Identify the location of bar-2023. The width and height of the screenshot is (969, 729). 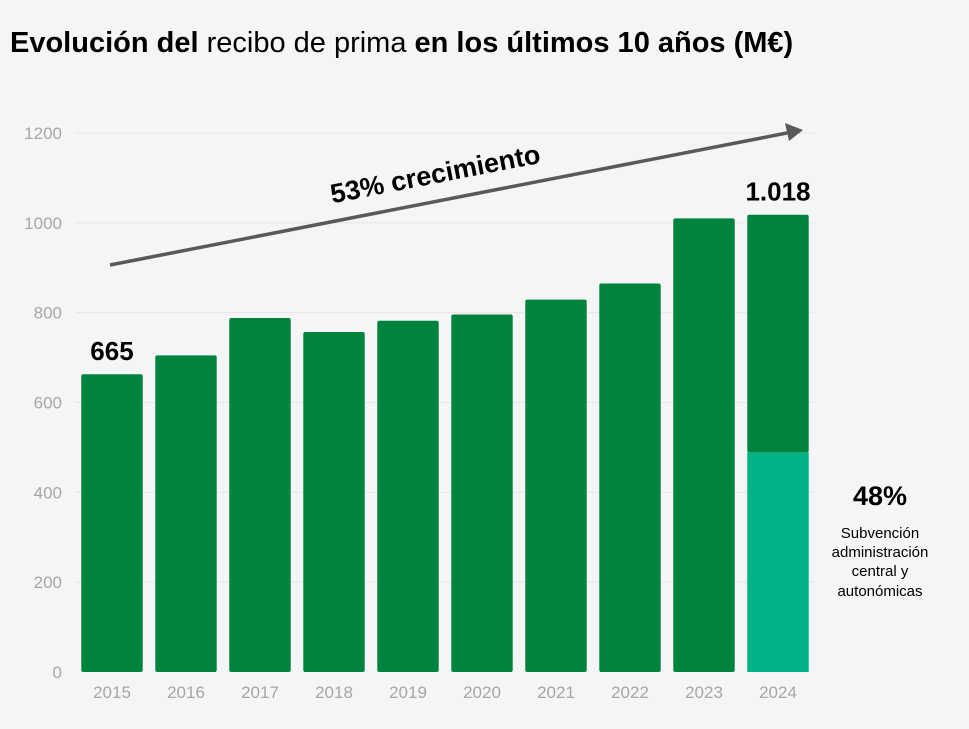
(704, 445).